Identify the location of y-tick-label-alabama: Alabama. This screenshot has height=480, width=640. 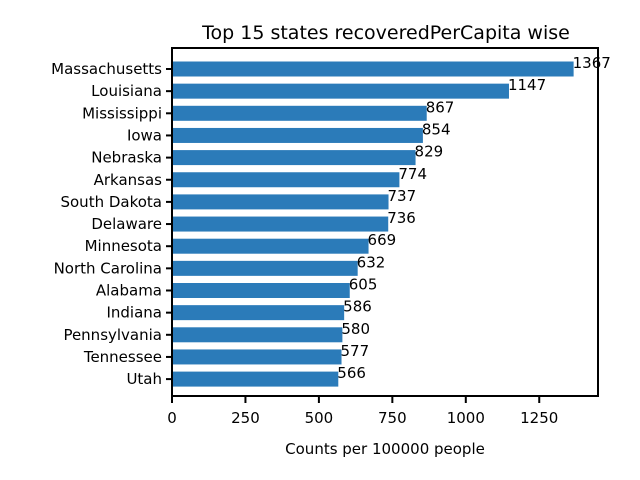
(129, 291).